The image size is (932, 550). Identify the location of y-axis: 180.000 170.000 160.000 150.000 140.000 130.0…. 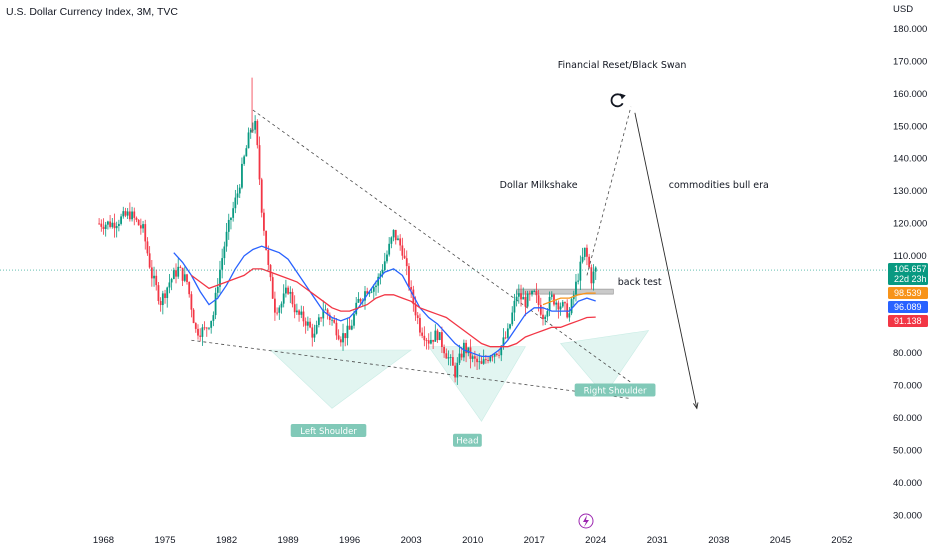
(910, 272).